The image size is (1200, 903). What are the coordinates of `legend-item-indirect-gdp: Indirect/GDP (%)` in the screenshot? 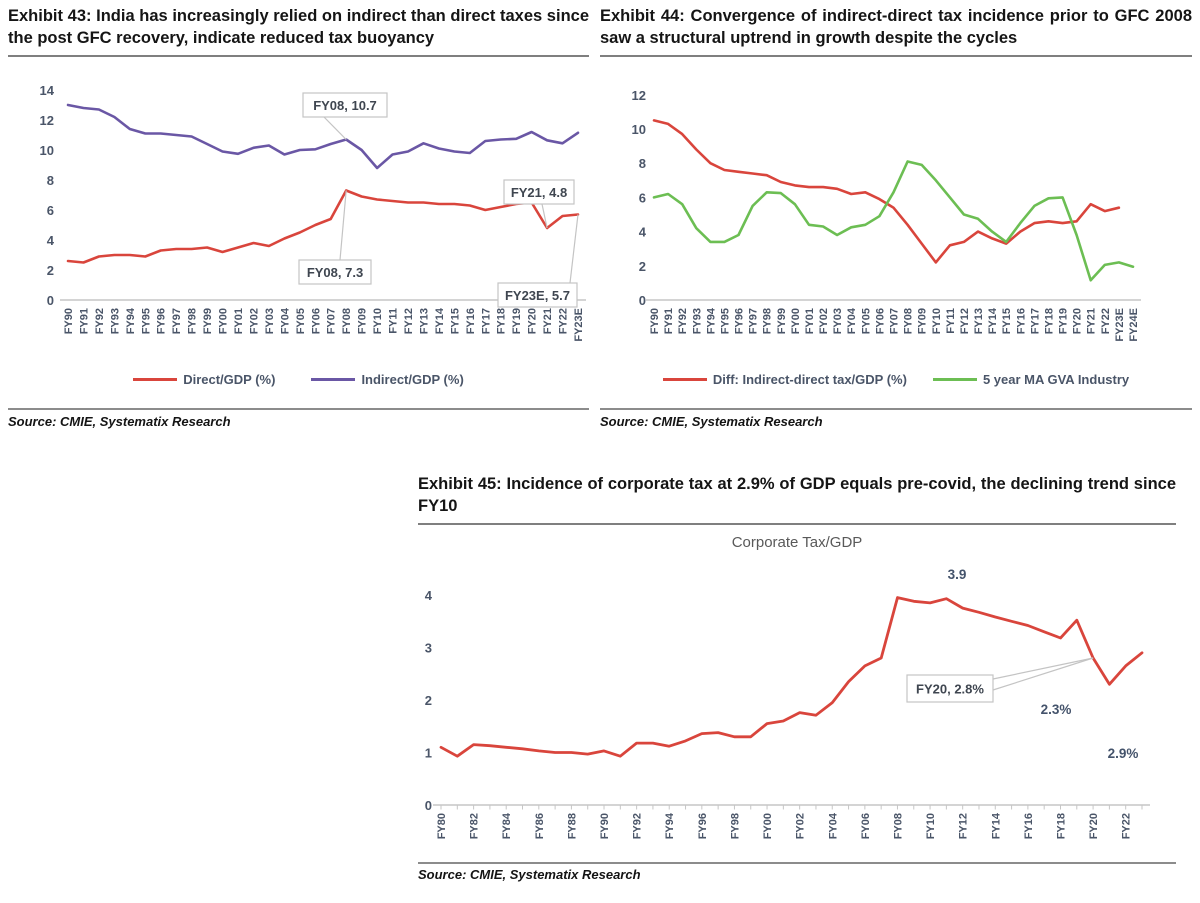 It's located at (387, 379).